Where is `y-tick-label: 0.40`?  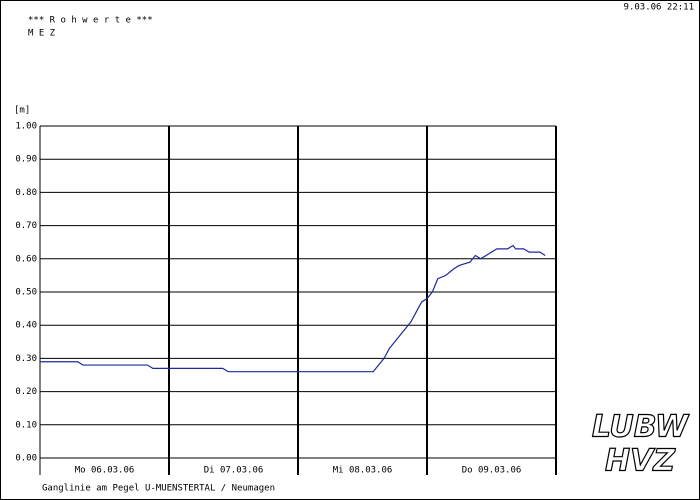 y-tick-label: 0.40 is located at coordinates (26, 326).